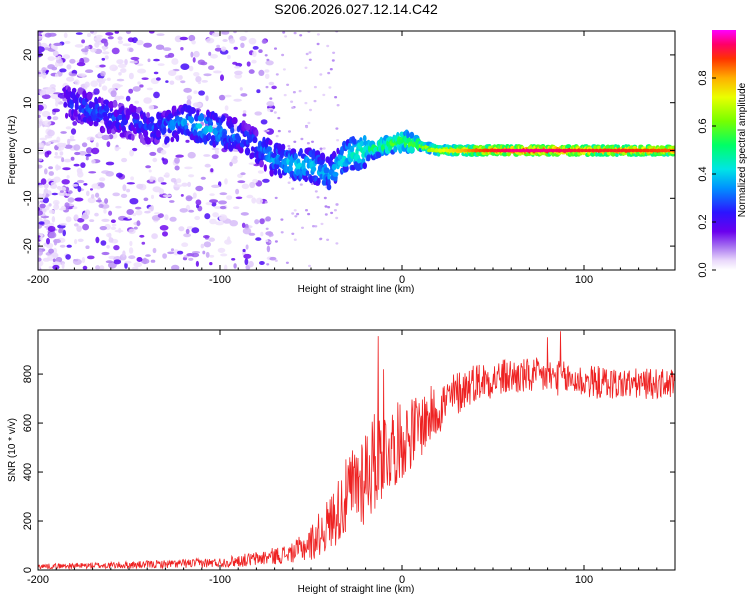 The width and height of the screenshot is (750, 605). What do you see at coordinates (402, 280) in the screenshot?
I see `spectrogram-x-tick-label: 0` at bounding box center [402, 280].